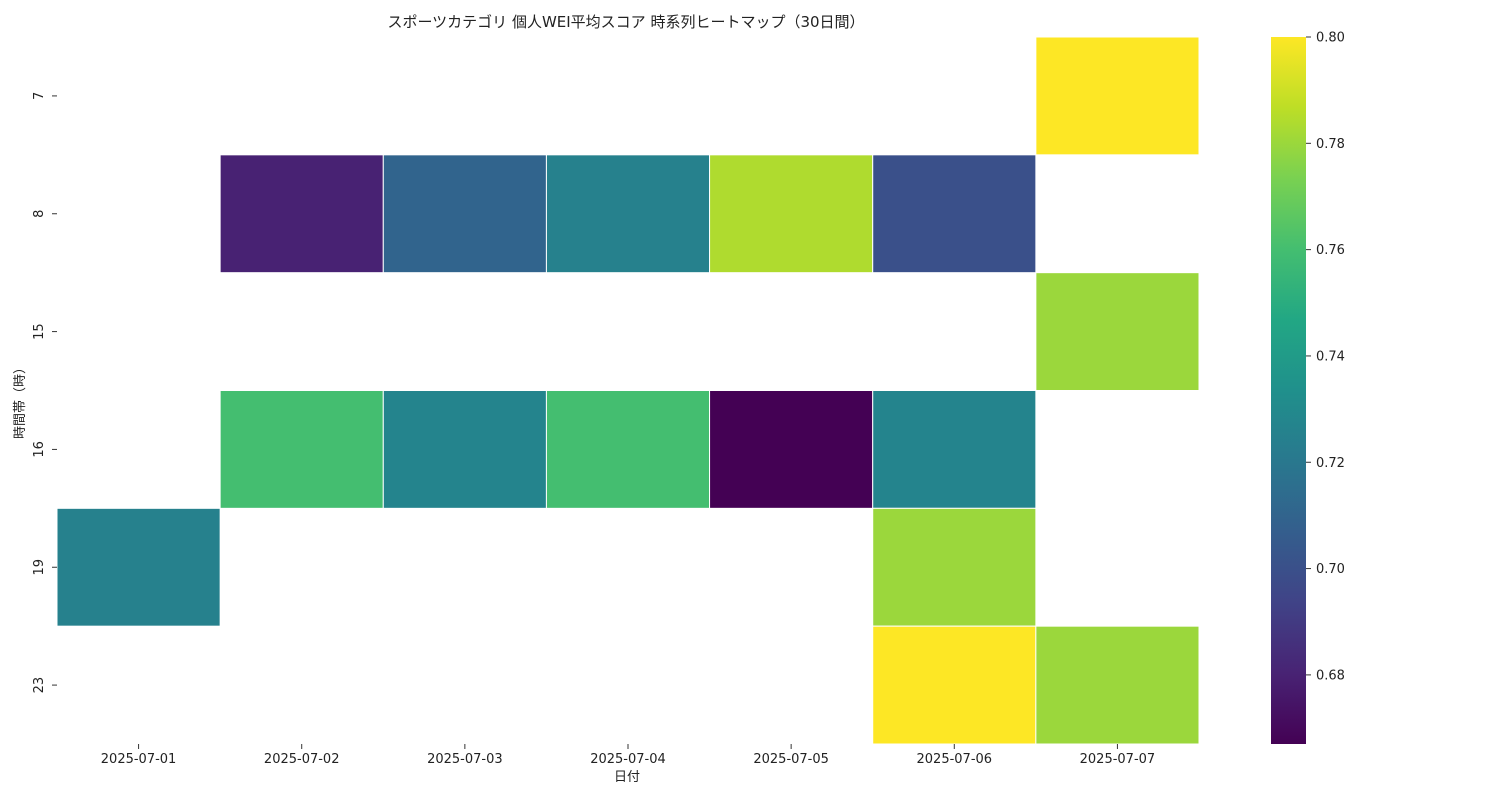 The image size is (1500, 800). Describe the element at coordinates (1330, 250) in the screenshot. I see `colorbar-tick-label: 0.76` at that location.